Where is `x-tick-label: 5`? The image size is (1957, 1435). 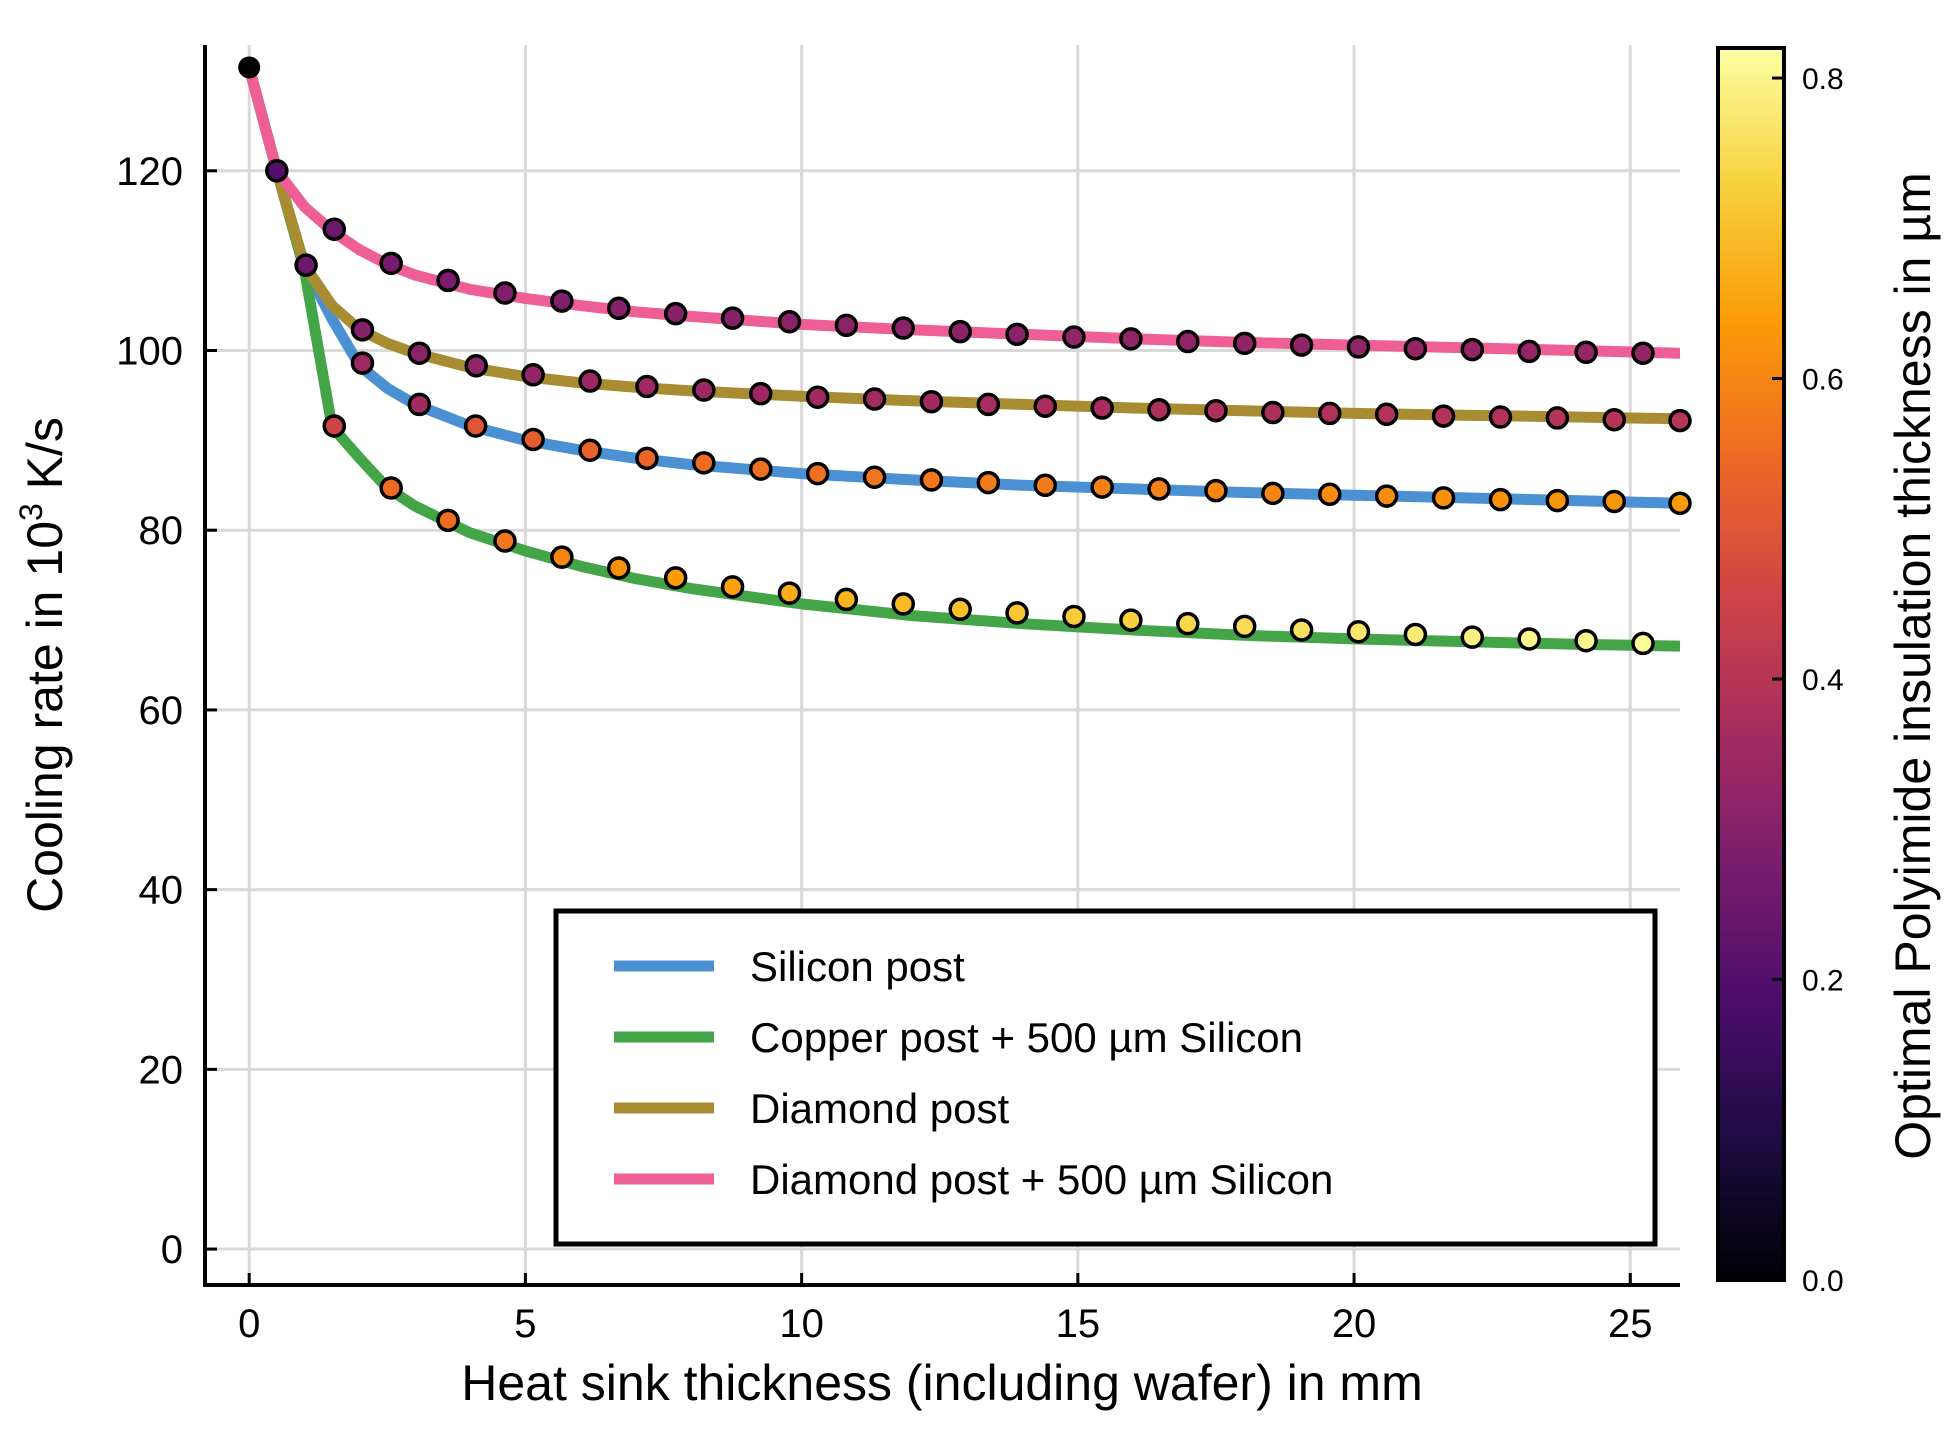 x-tick-label: 5 is located at coordinates (525, 1324).